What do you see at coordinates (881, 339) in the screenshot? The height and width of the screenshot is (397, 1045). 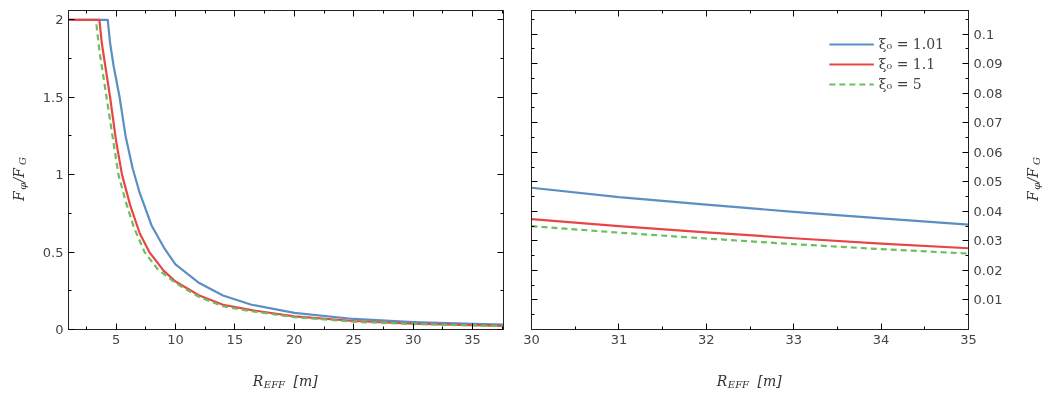 I see `x-tick-label: 34` at bounding box center [881, 339].